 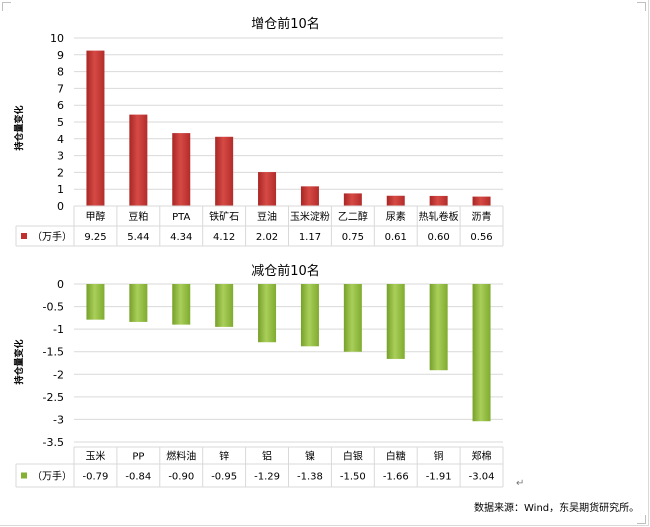 What do you see at coordinates (181, 237) in the screenshot?
I see `data-value-label: 4.34` at bounding box center [181, 237].